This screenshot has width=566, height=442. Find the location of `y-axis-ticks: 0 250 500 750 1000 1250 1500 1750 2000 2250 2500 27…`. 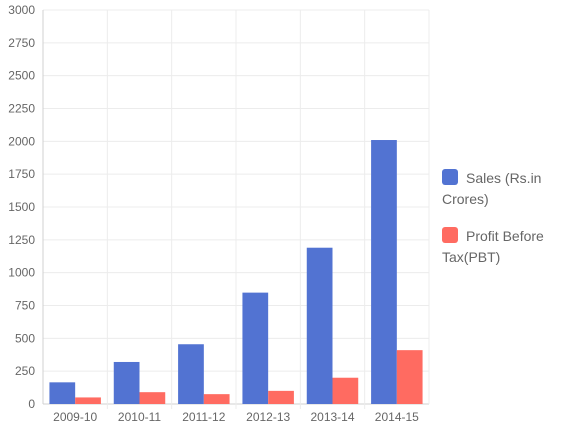

y-axis-ticks: 0 250 500 750 1000 1250 1500 1750 2000 2250 2500 27… is located at coordinates (21, 207).